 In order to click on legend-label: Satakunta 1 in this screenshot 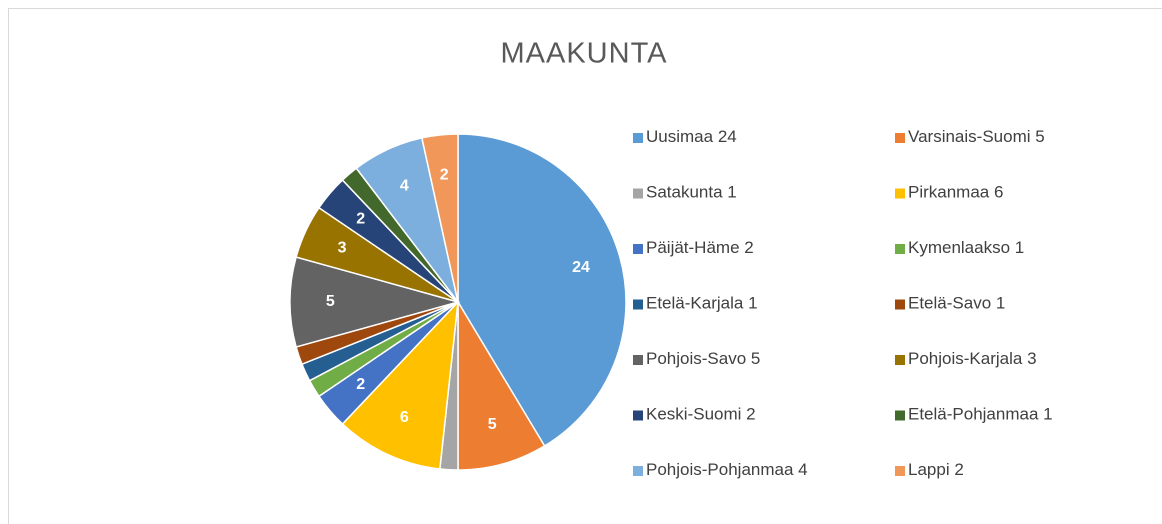, I will do `click(691, 192)`.